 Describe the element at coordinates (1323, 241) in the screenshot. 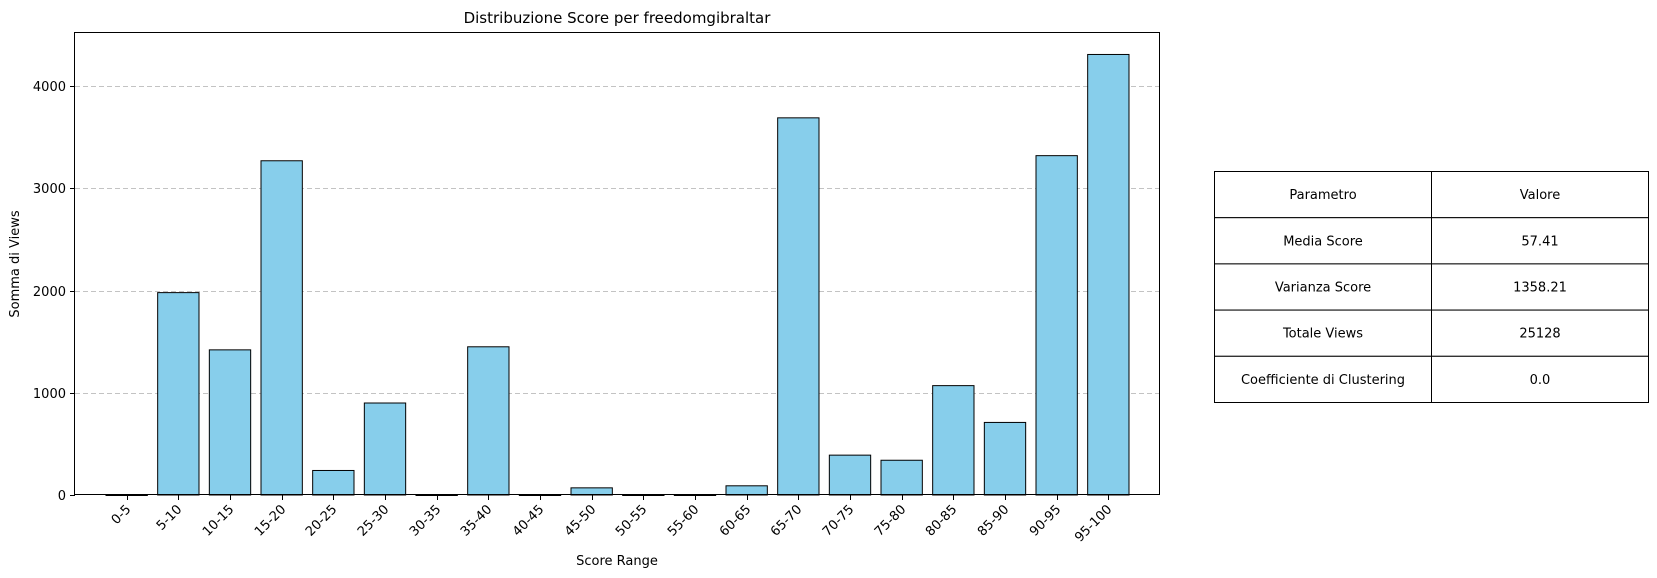

I see `table-cell-text: Media Score` at that location.